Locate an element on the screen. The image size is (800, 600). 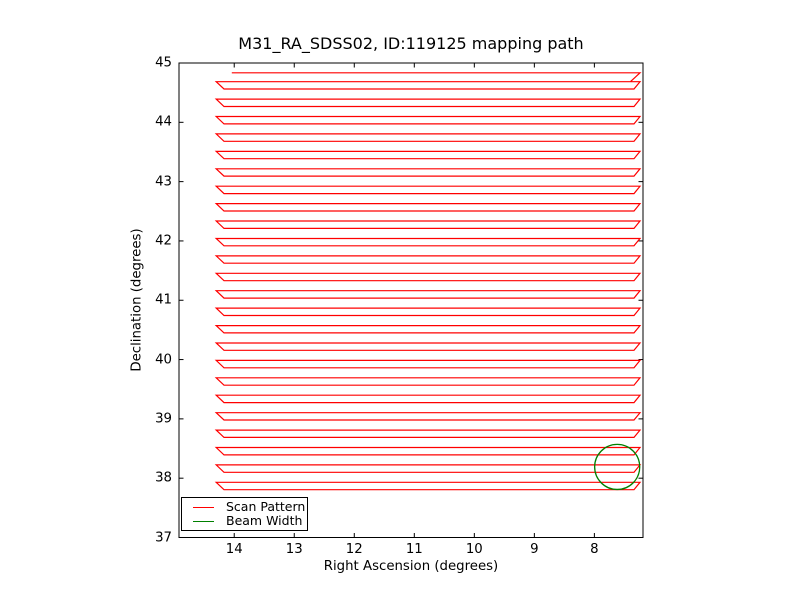
legend-item-scan-pattern: Scan Pattern is located at coordinates (244, 507).